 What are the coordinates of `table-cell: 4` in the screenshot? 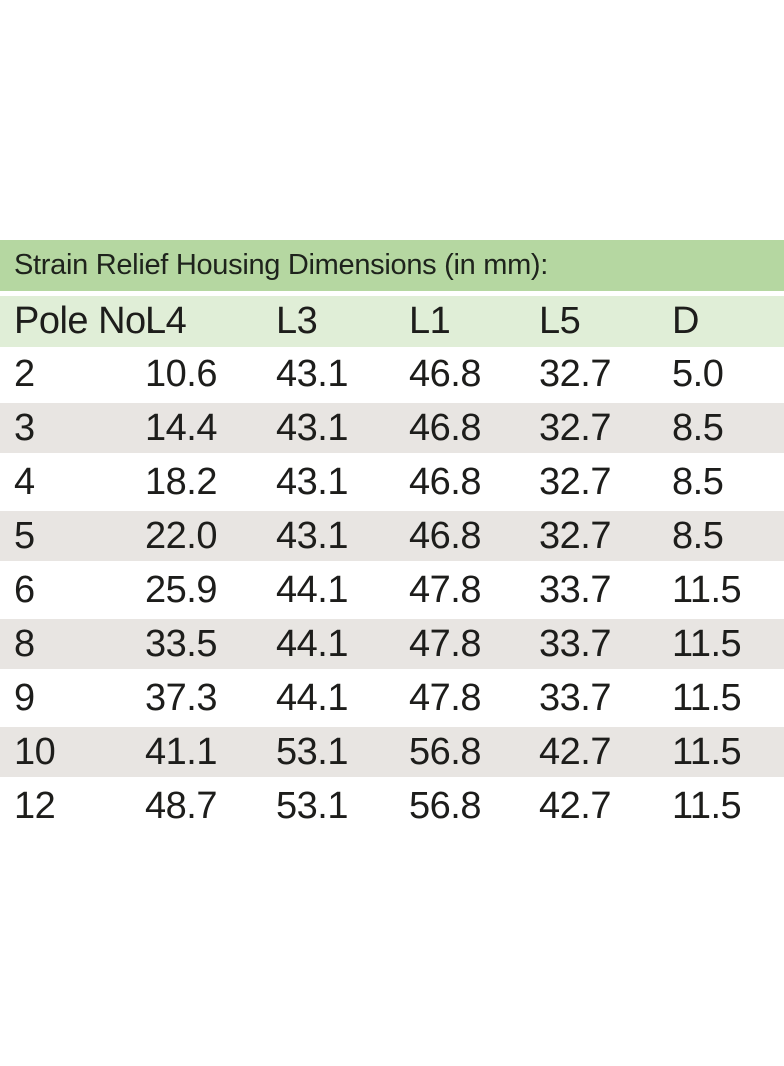 It's located at (24, 481).